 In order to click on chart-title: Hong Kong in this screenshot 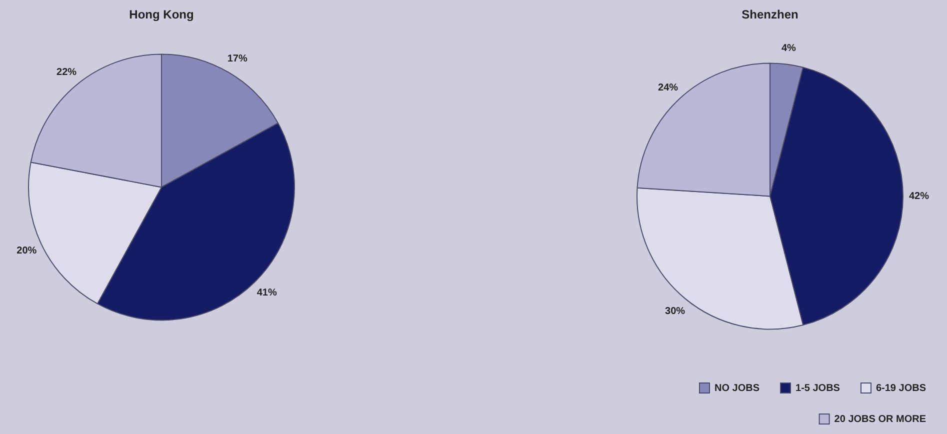, I will do `click(161, 15)`.